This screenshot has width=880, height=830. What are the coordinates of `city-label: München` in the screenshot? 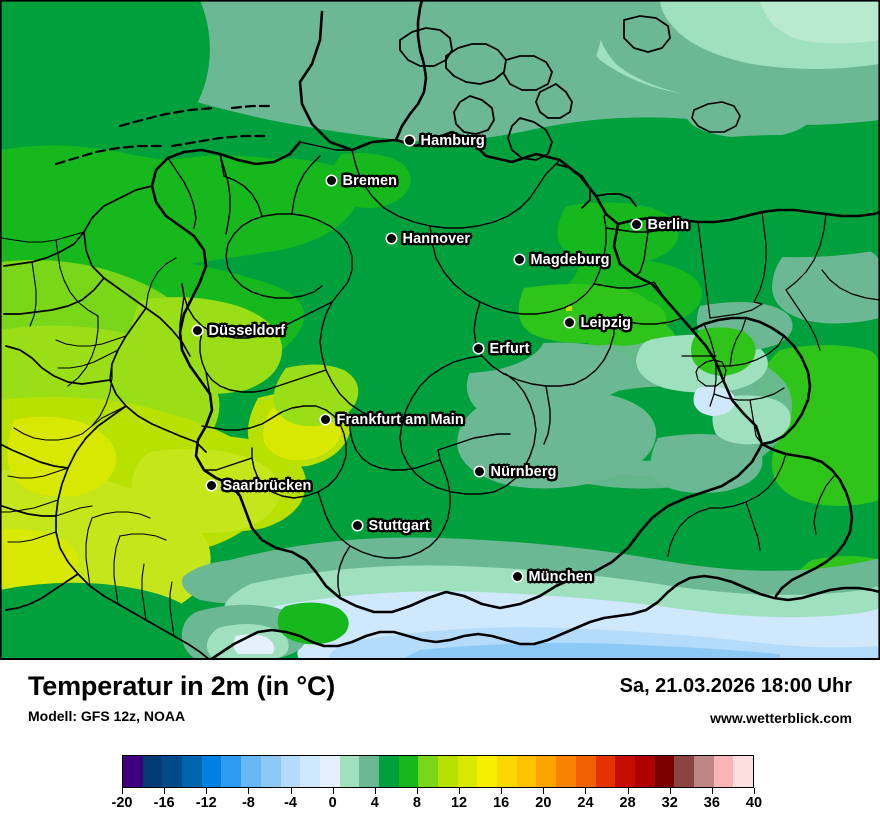 It's located at (560, 576).